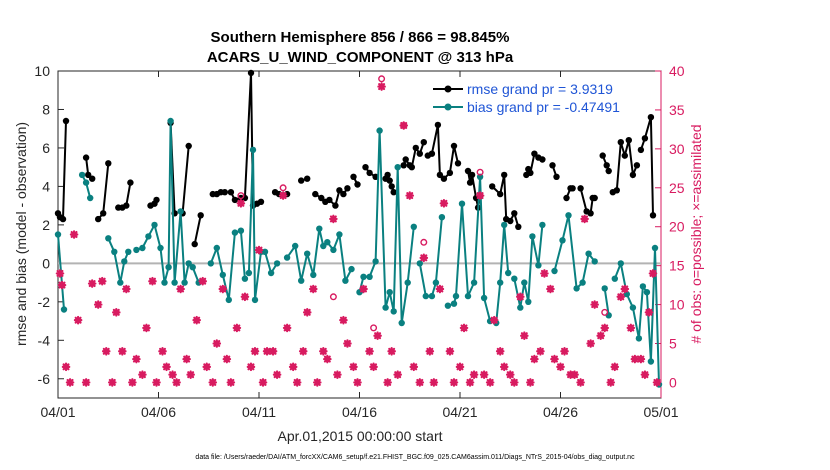  What do you see at coordinates (660, 412) in the screenshot?
I see `x-tick-label: 05/01` at bounding box center [660, 412].